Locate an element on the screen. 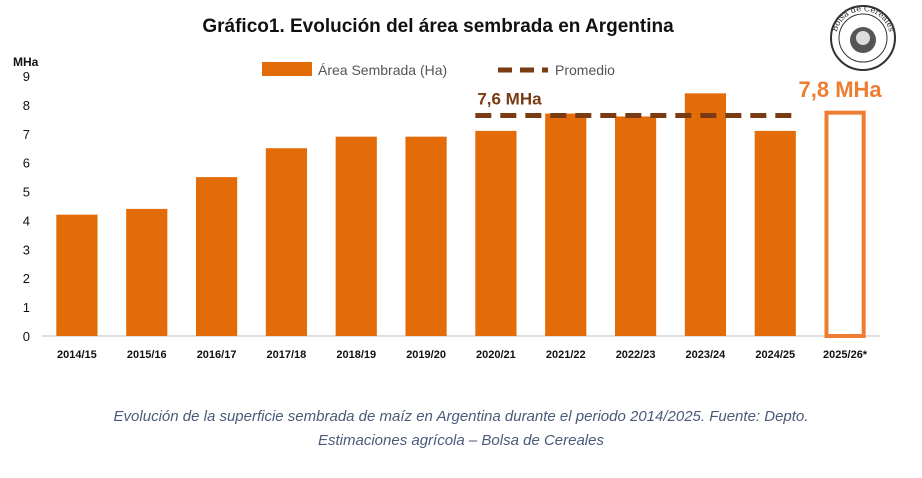 Image resolution: width=922 pixels, height=478 pixels. bolsa-de-cereales-logo: Bolsa de Cereales is located at coordinates (863, 37).